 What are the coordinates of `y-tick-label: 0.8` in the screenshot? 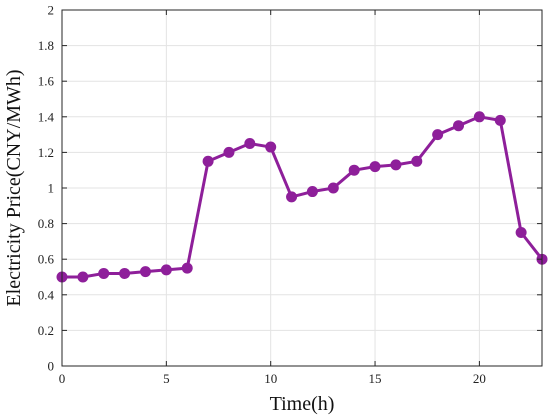 It's located at (46, 223).